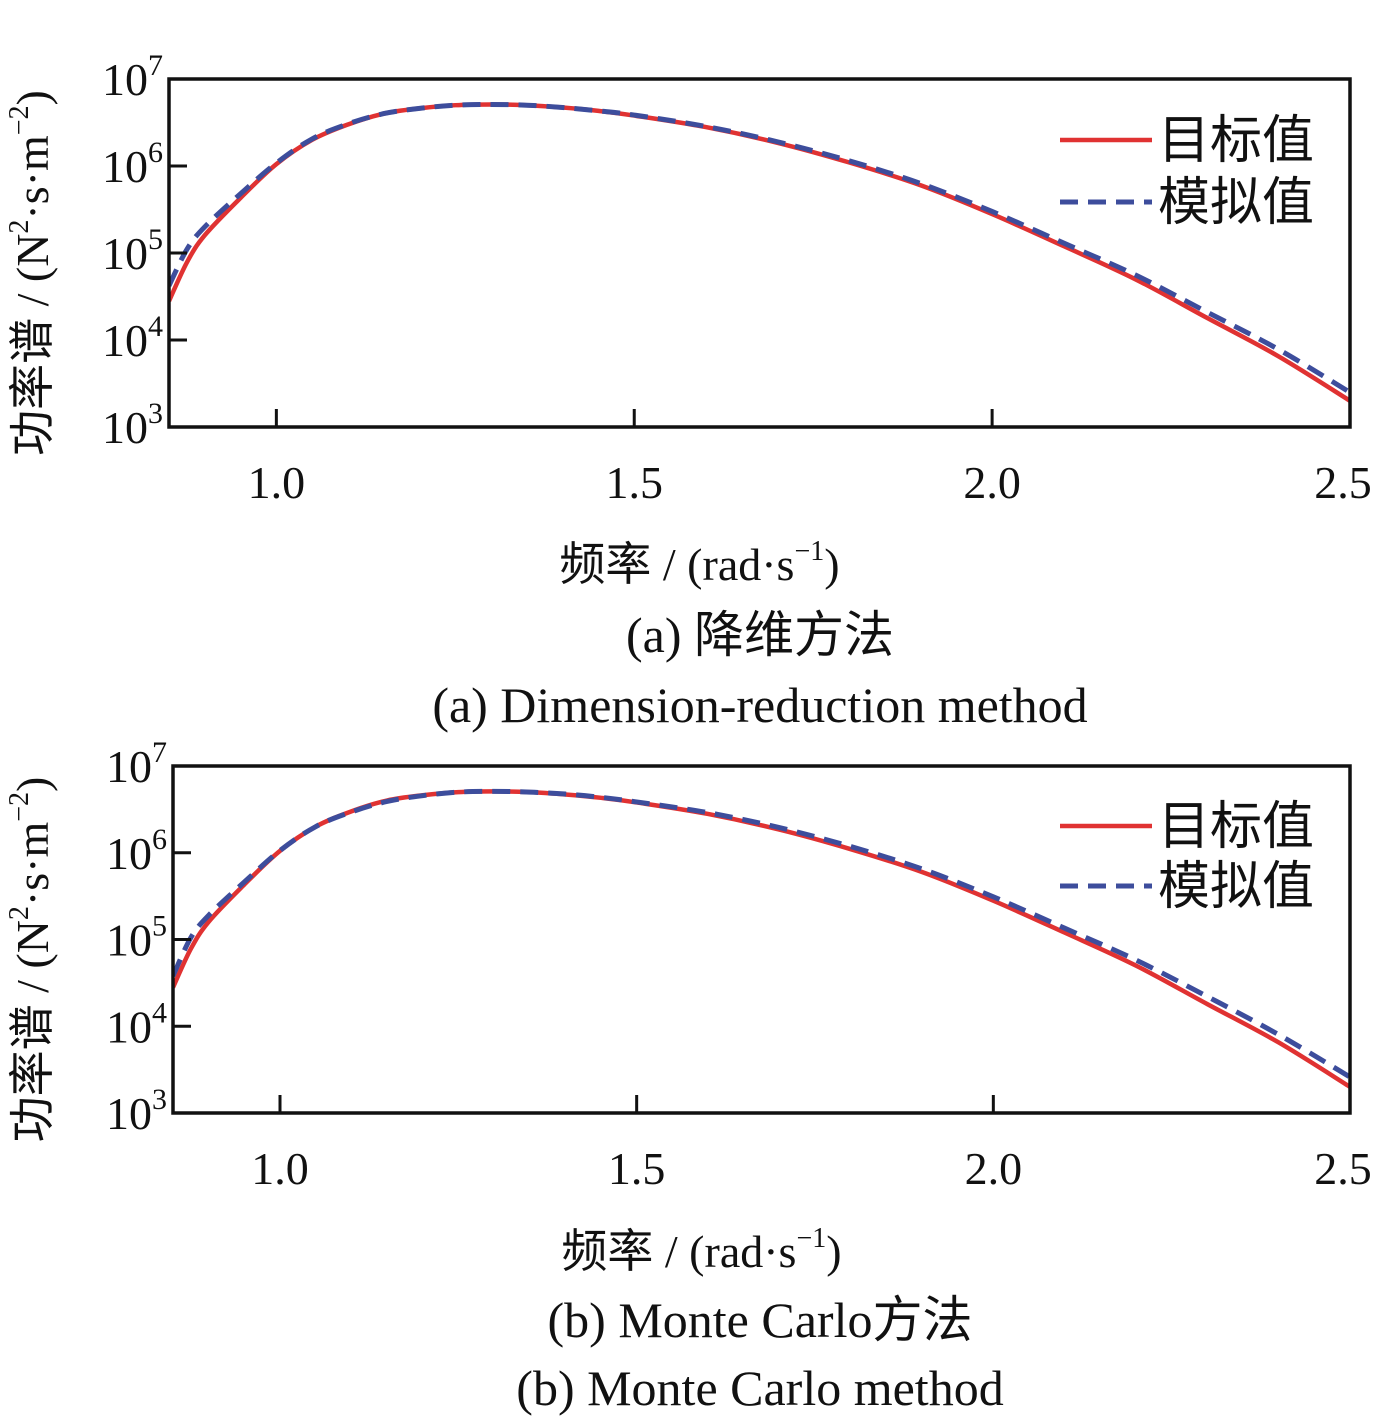 Image resolution: width=1381 pixels, height=1425 pixels. Describe the element at coordinates (759, 705) in the screenshot. I see `caption-en: (a) Dimension-reduction method` at that location.